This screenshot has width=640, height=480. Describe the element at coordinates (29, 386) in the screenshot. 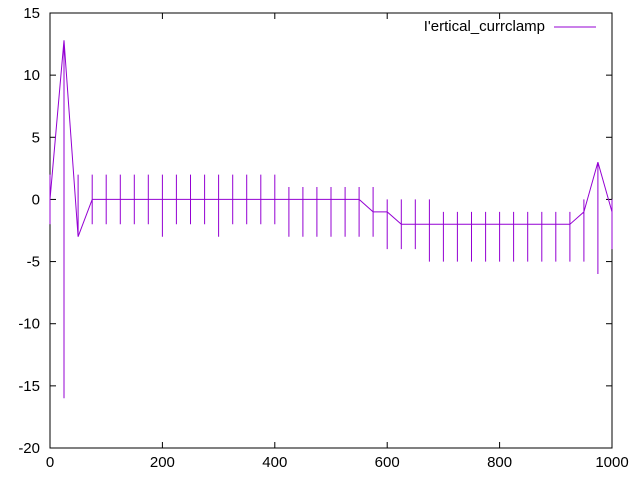

I see `y-tick-label: -15` at that location.